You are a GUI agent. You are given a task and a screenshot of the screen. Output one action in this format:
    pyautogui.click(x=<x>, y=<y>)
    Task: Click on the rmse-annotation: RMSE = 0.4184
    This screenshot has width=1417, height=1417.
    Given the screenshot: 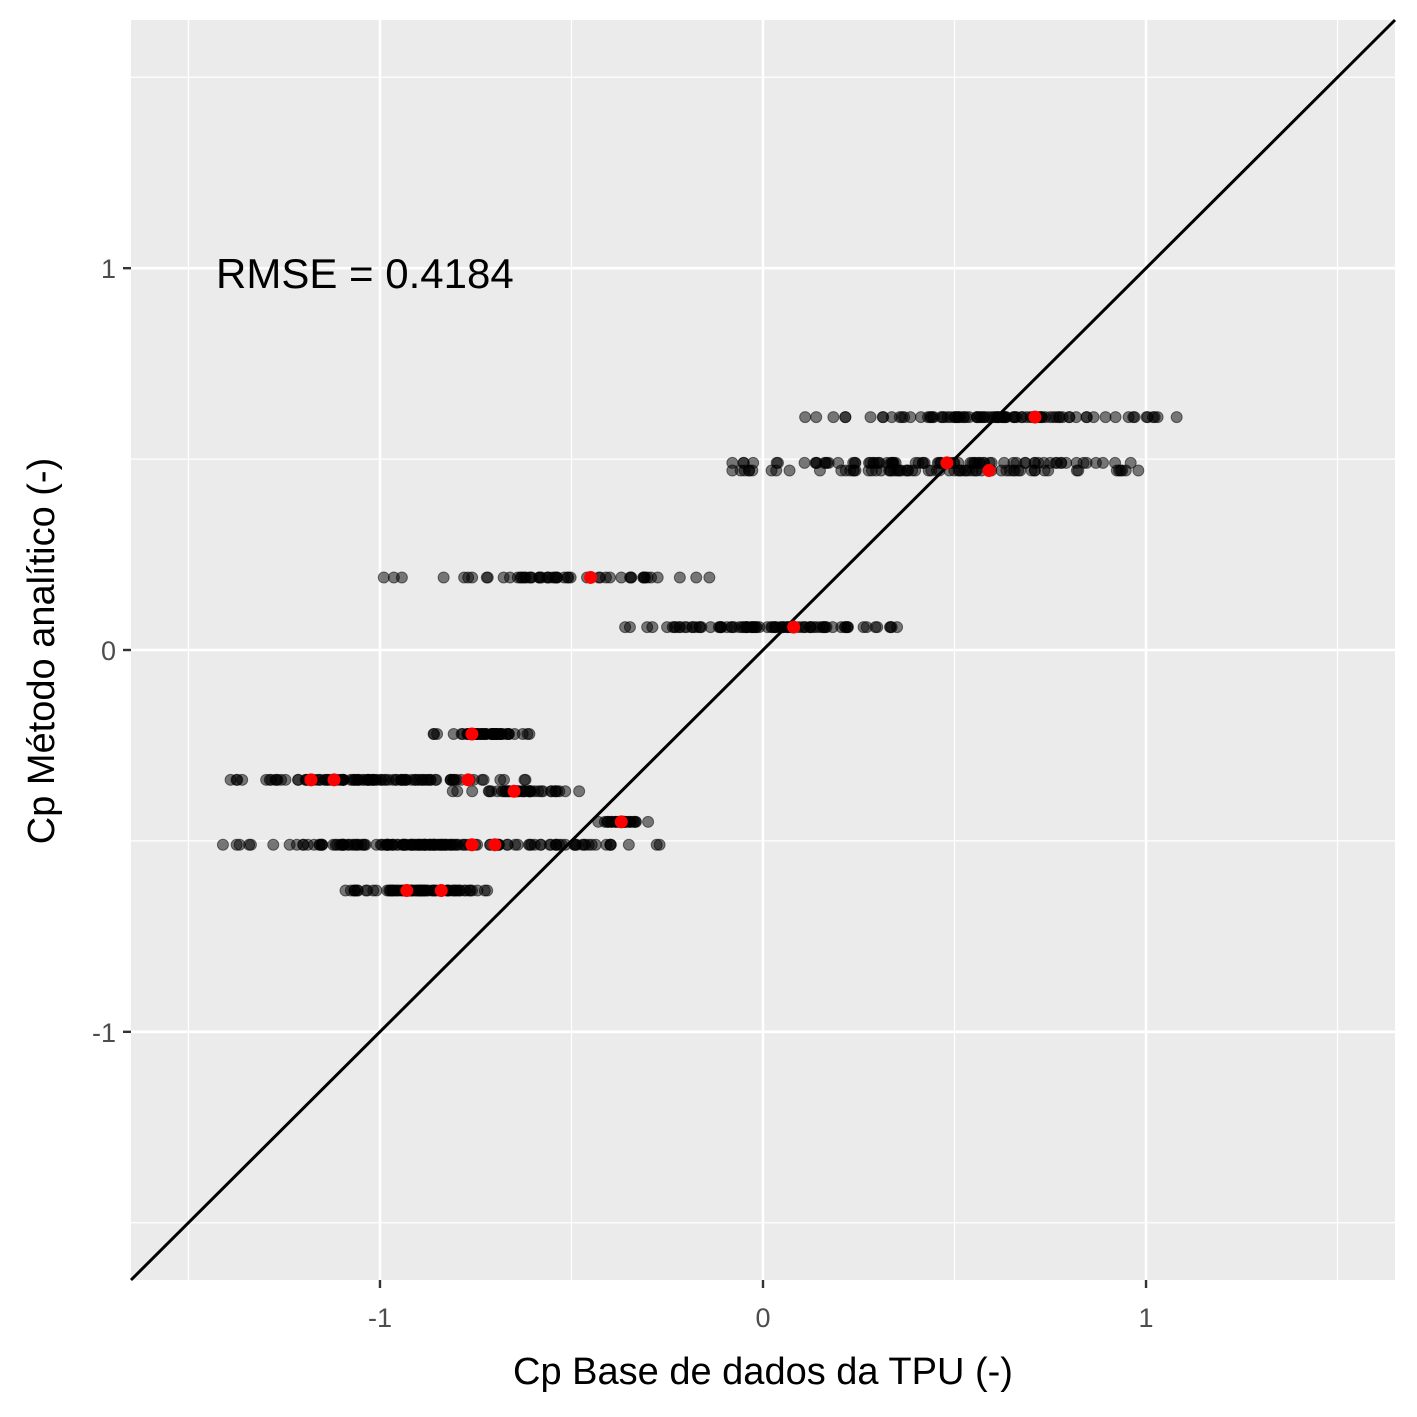 What is the action you would take?
    pyautogui.click(x=365, y=273)
    